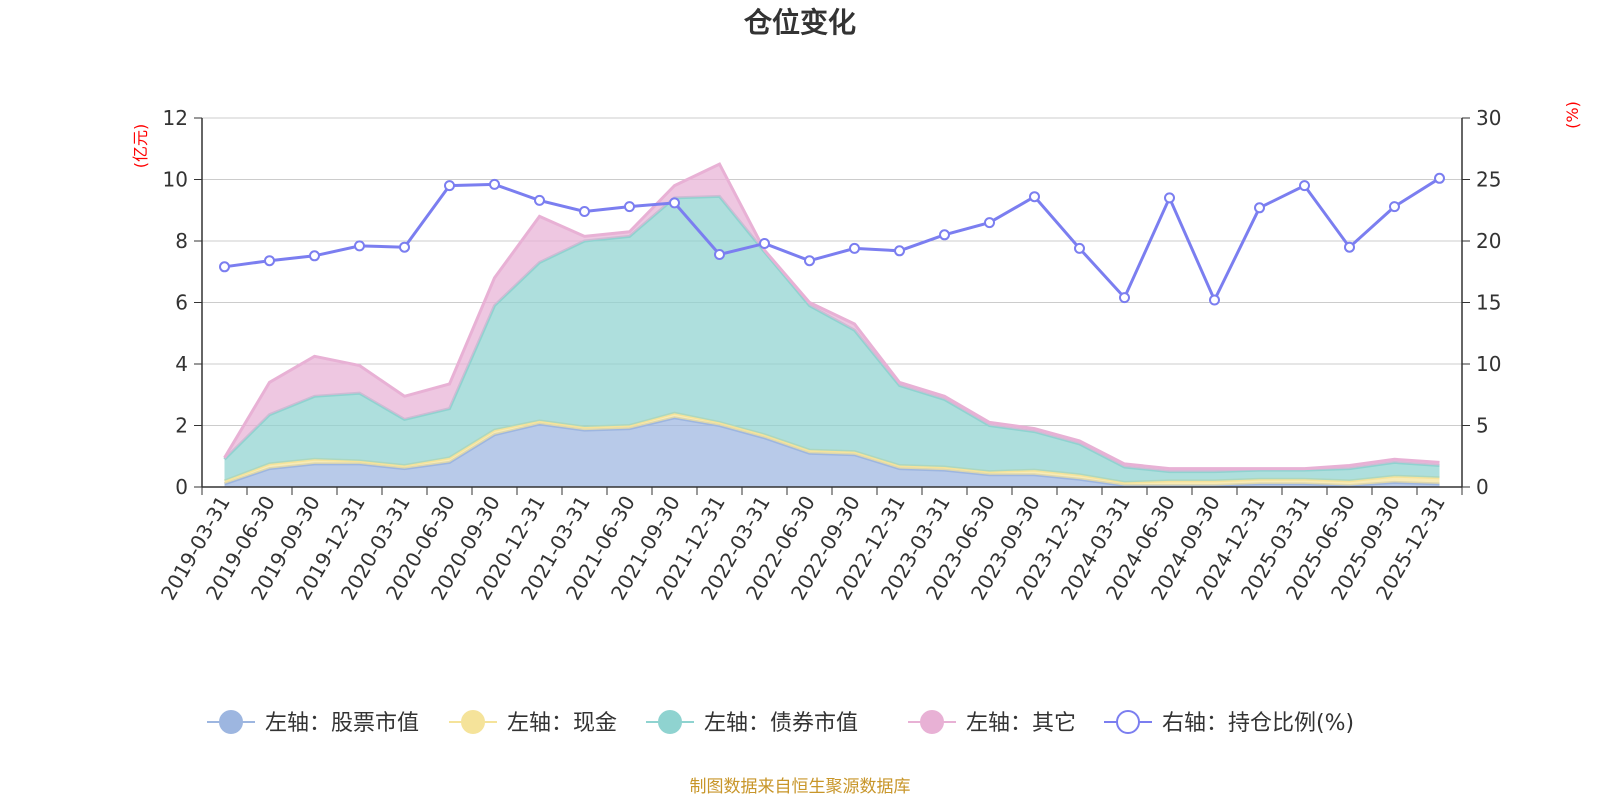  I want to click on legend-label: 左轴：现金, so click(562, 723).